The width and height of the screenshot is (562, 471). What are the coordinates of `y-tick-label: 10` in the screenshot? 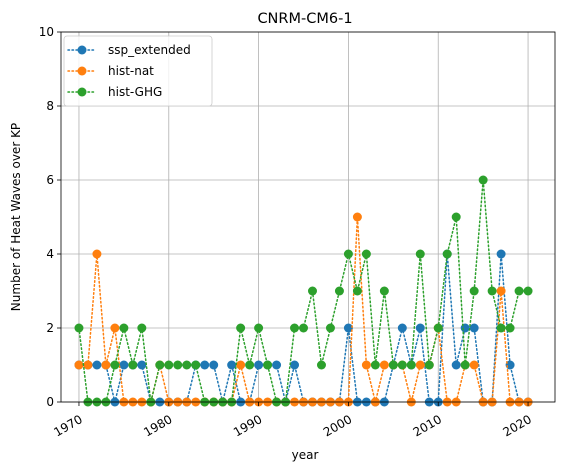 It's located at (46, 32).